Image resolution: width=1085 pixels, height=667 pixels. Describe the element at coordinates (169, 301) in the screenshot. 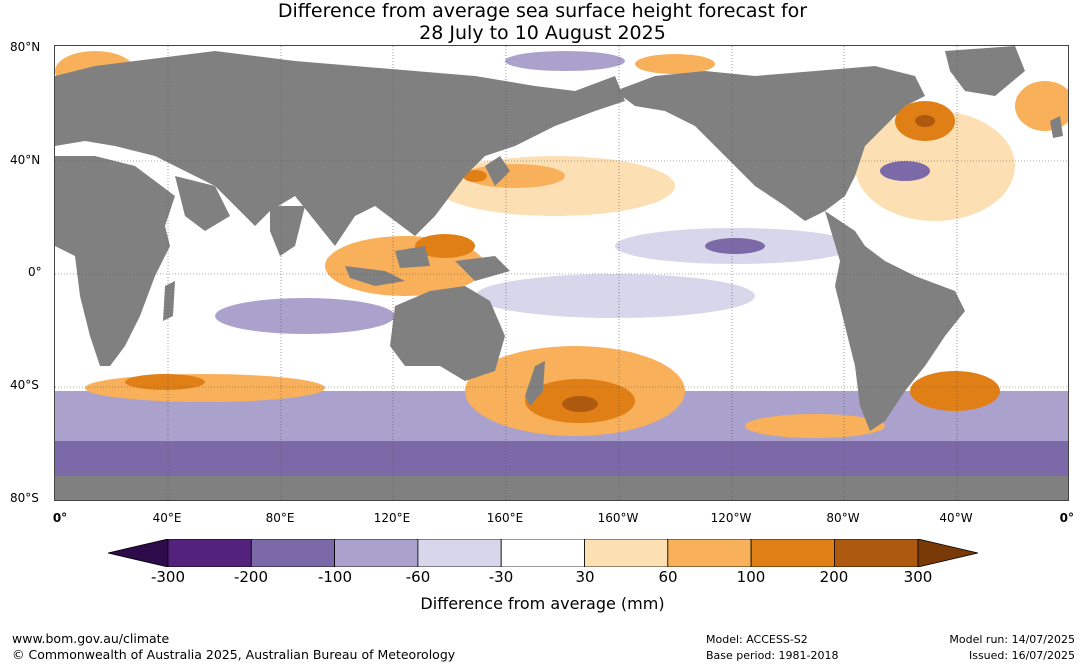

I see `madagascar` at that location.